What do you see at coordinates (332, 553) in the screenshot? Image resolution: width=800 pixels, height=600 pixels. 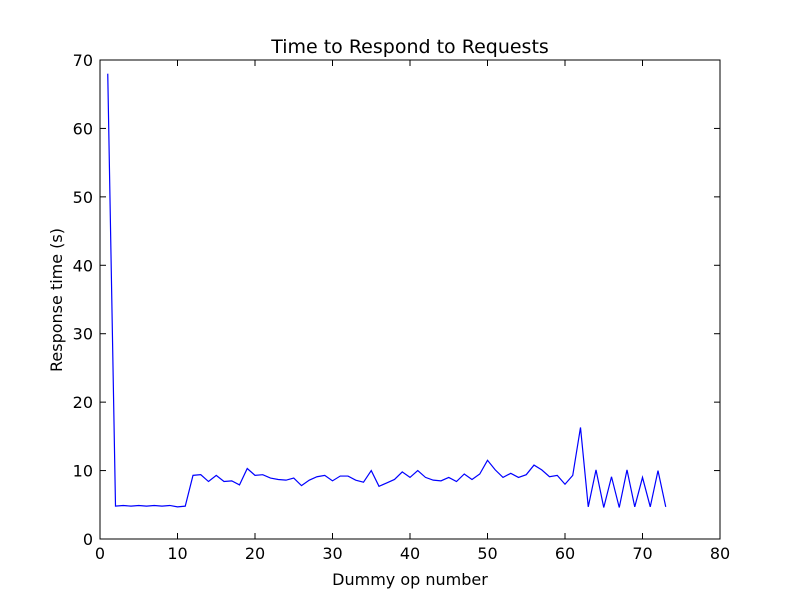 I see `x-tick-label: 30` at bounding box center [332, 553].